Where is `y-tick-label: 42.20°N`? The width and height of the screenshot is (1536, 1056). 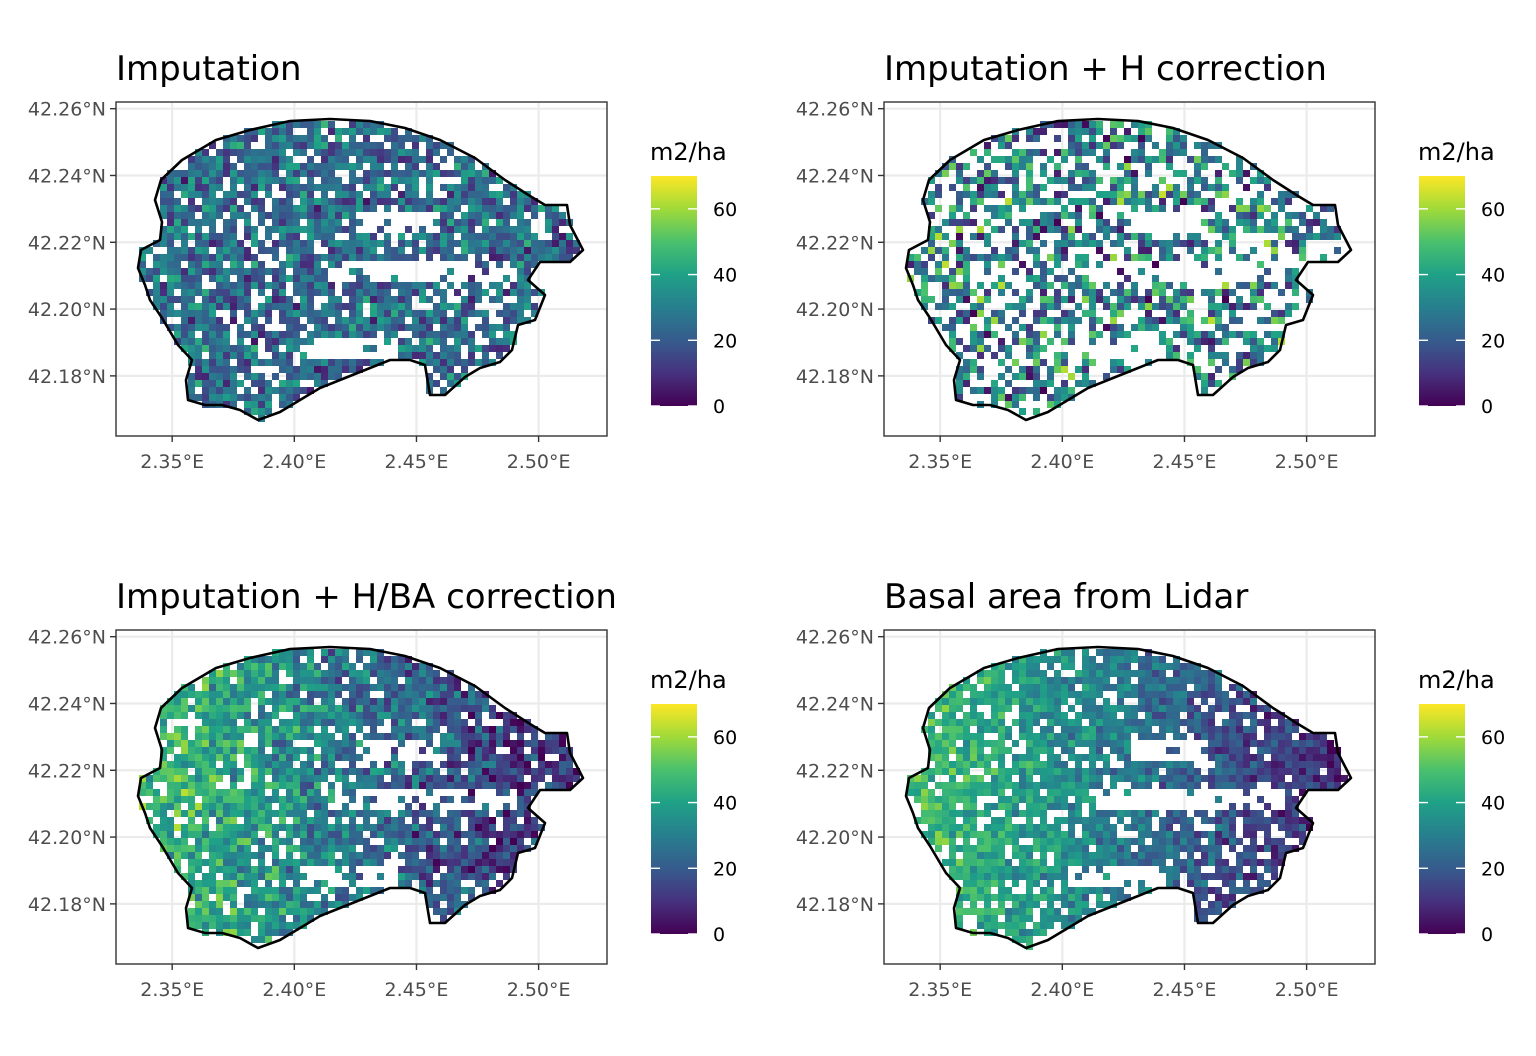 y-tick-label: 42.20°N is located at coordinates (67, 838).